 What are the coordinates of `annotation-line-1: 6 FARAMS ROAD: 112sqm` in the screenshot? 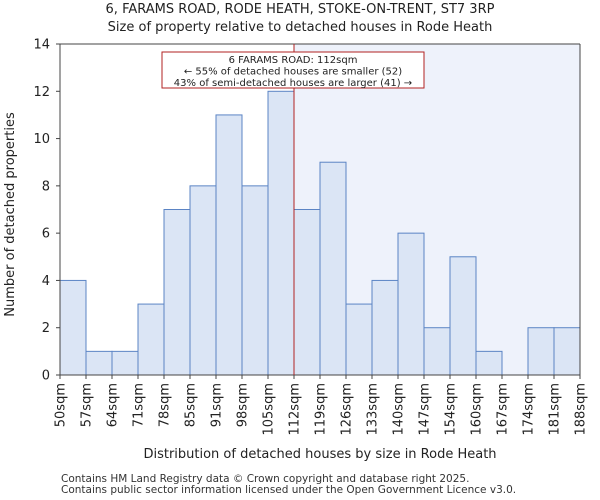 It's located at (293, 60).